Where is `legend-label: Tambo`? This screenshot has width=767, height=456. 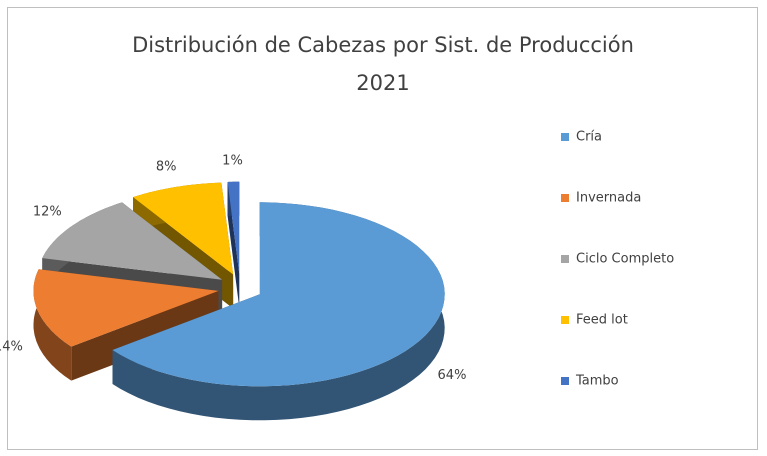 legend-label: Tambo is located at coordinates (597, 381).